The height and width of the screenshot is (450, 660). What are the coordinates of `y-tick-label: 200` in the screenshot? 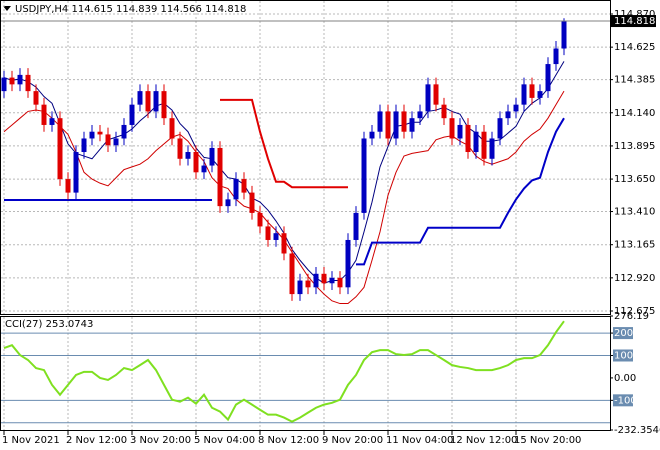 It's located at (623, 333).